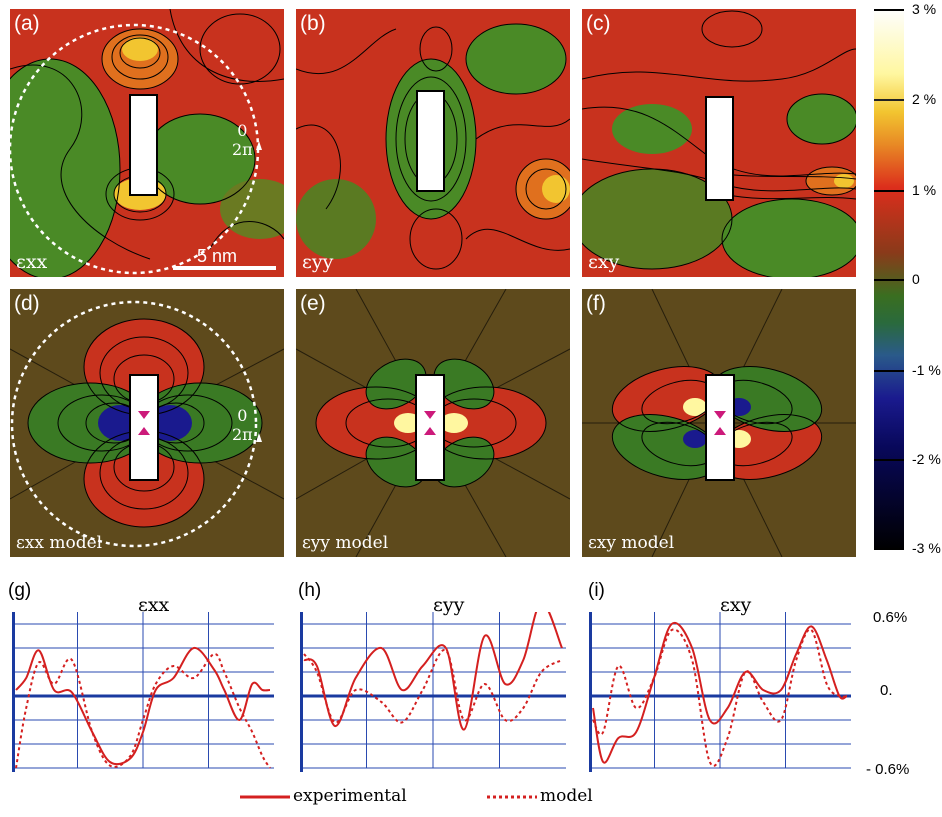  Describe the element at coordinates (926, 459) in the screenshot. I see `colorbar-label: -2 %` at that location.